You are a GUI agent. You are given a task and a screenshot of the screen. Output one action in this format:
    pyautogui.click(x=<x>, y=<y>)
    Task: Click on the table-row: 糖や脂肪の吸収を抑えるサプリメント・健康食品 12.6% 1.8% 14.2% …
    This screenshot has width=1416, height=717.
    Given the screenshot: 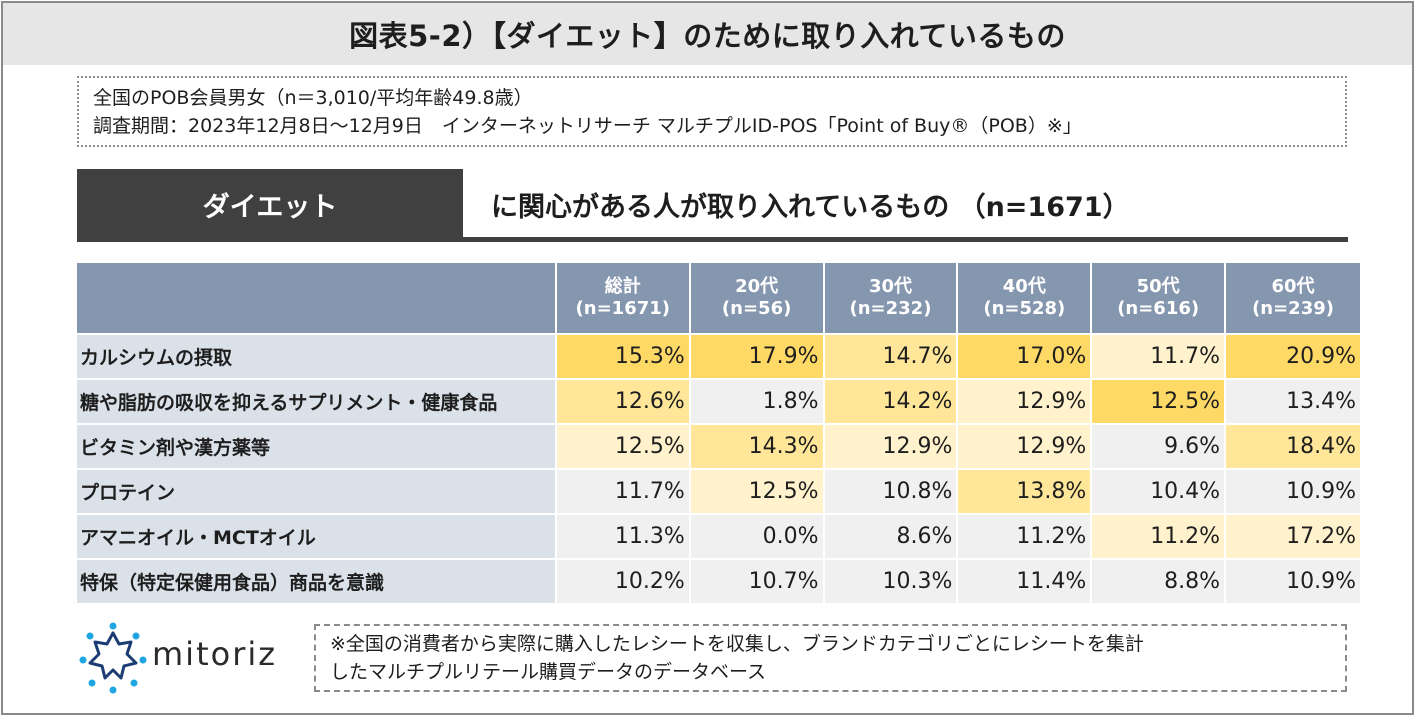 What is the action you would take?
    pyautogui.click(x=718, y=400)
    